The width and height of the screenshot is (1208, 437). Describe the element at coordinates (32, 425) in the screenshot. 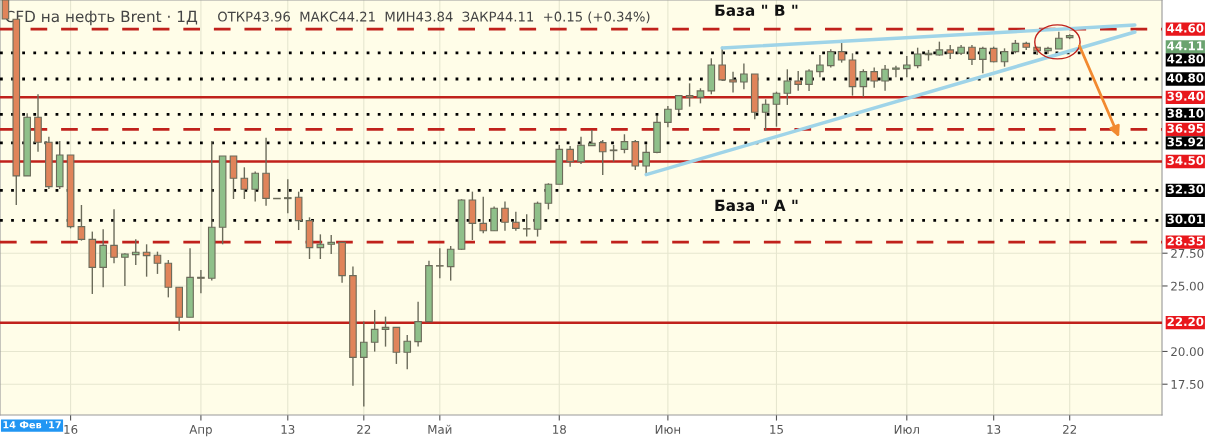

I see `text: 14 Фев '17` at that location.